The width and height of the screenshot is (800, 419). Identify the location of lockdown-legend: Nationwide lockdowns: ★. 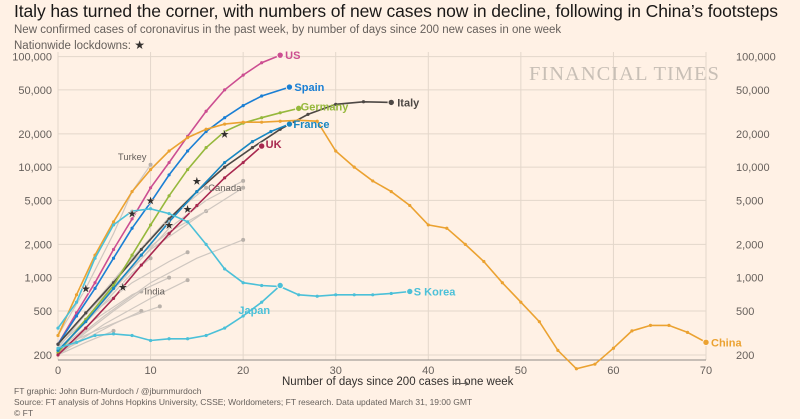
(79, 45).